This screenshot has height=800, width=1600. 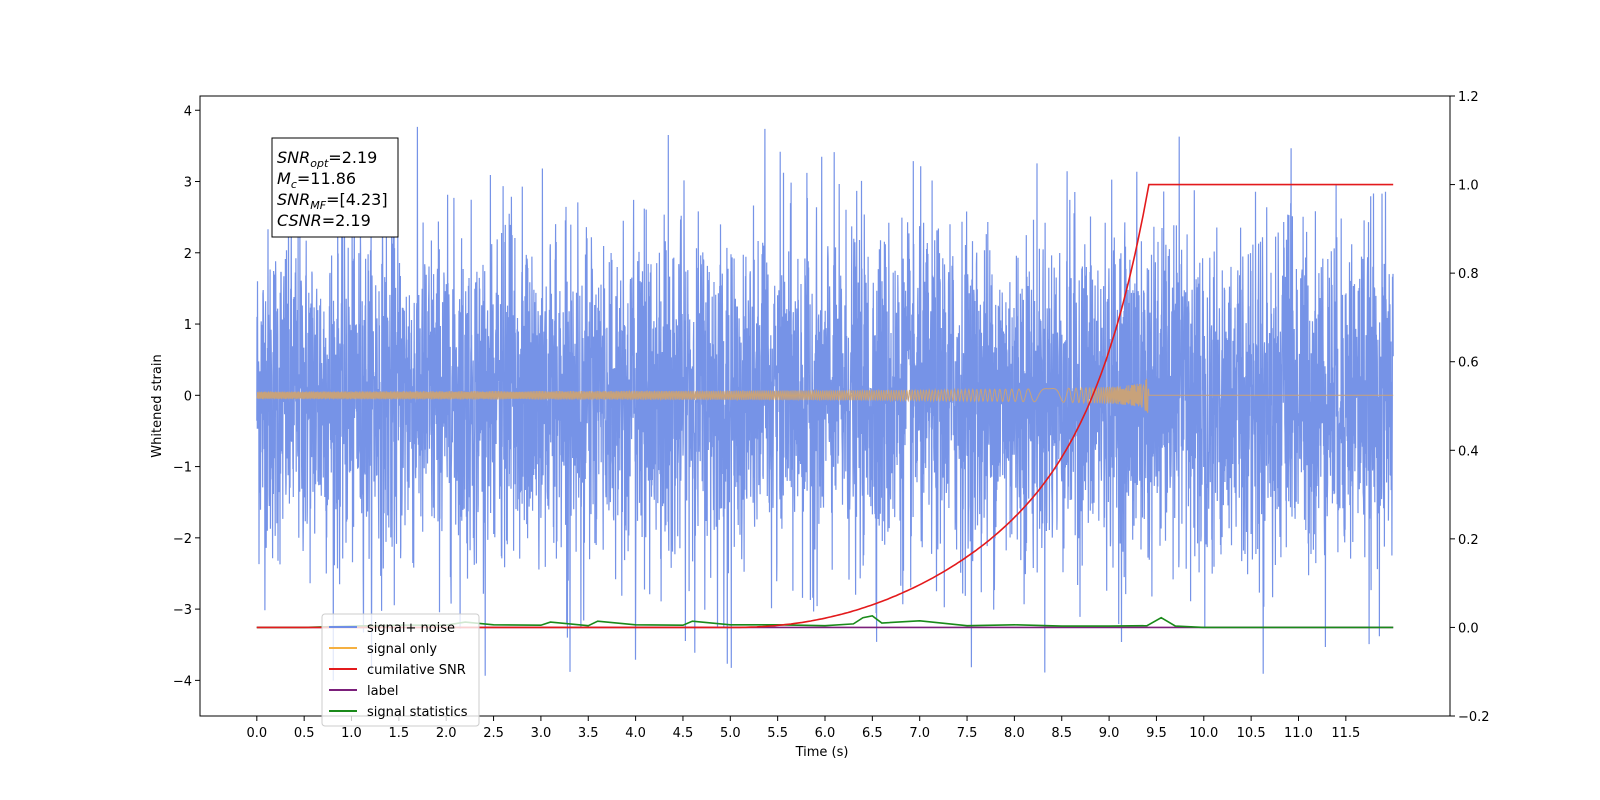 What do you see at coordinates (446, 733) in the screenshot?
I see `x-tick-label: 2.0` at bounding box center [446, 733].